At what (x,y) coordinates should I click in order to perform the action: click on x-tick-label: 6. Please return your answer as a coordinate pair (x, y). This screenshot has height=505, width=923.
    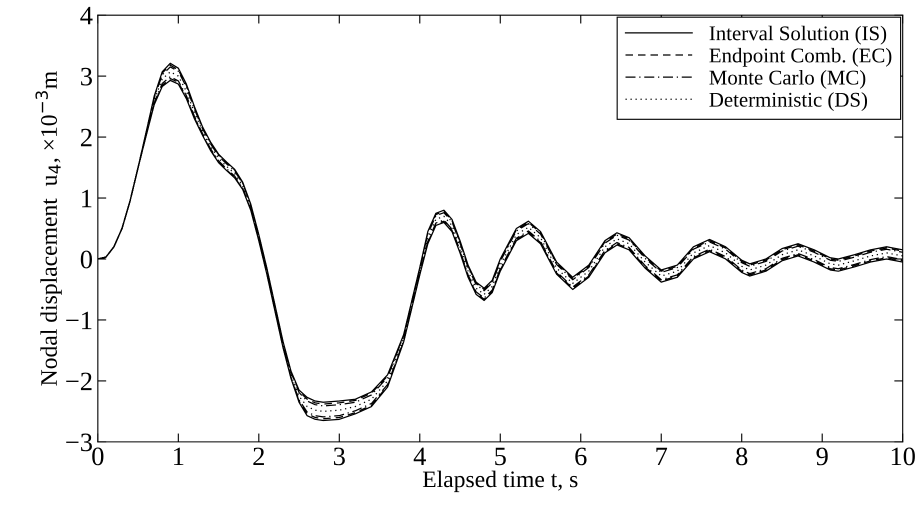
    Looking at the image, I should click on (581, 457).